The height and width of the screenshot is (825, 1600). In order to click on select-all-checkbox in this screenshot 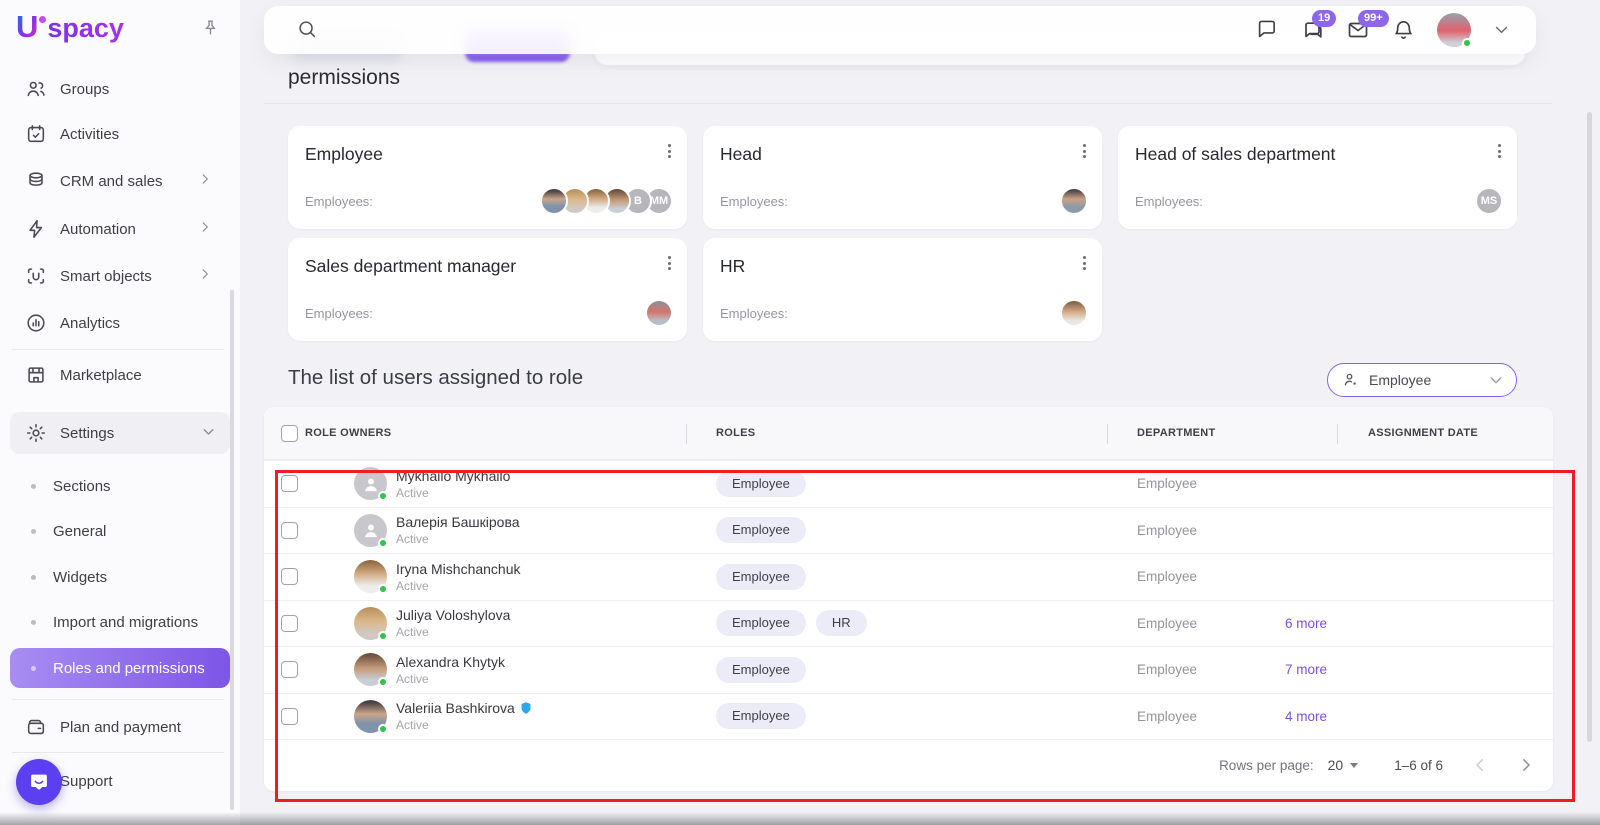, I will do `click(289, 433)`.